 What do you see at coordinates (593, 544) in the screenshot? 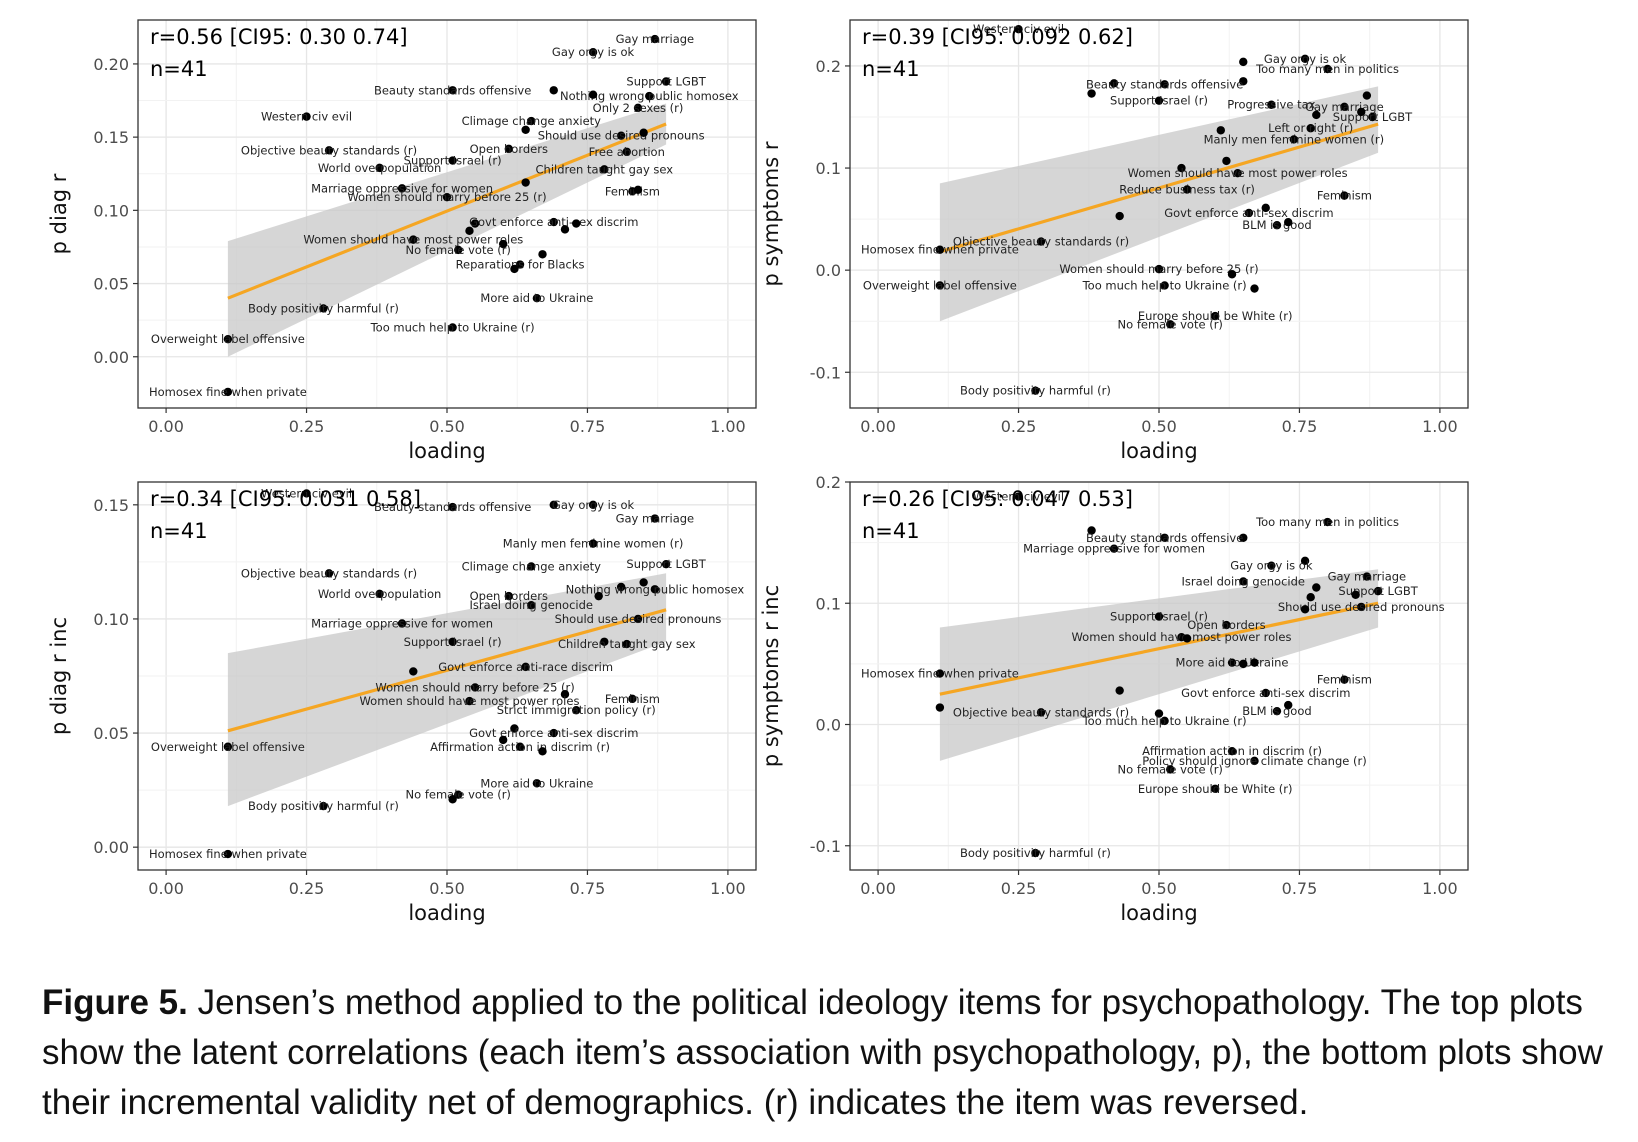
I see `point-label: Manly men feminine women (r)` at bounding box center [593, 544].